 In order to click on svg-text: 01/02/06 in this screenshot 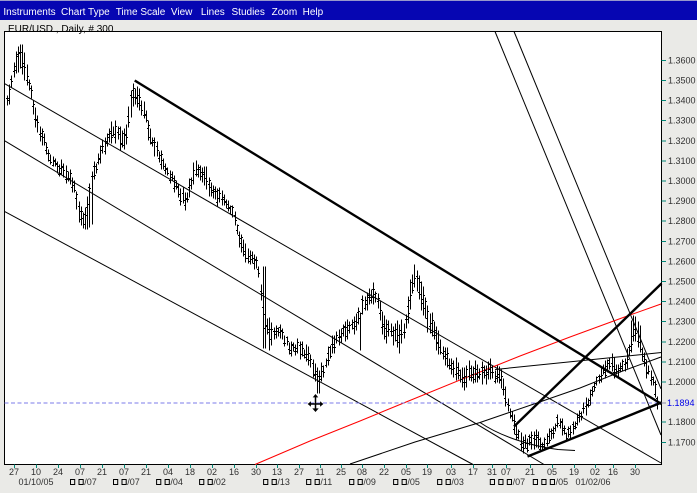, I will do `click(592, 482)`.